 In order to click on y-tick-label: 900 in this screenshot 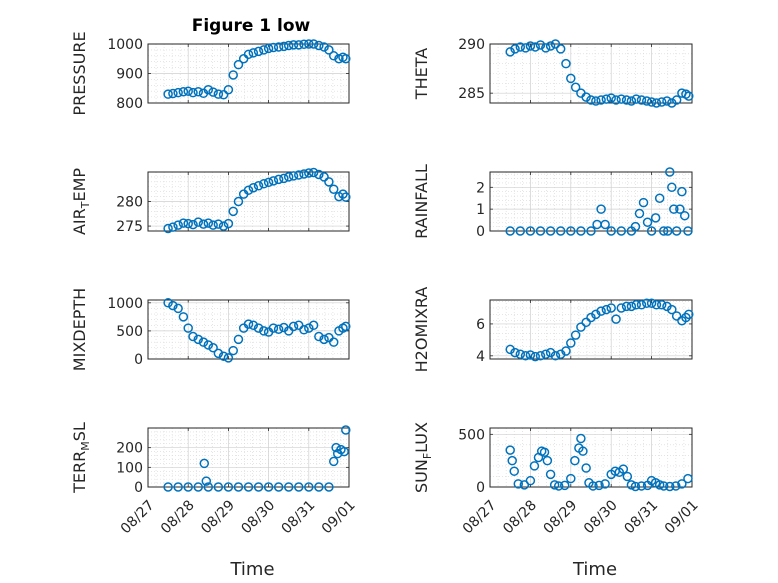, I will do `click(129, 75)`.